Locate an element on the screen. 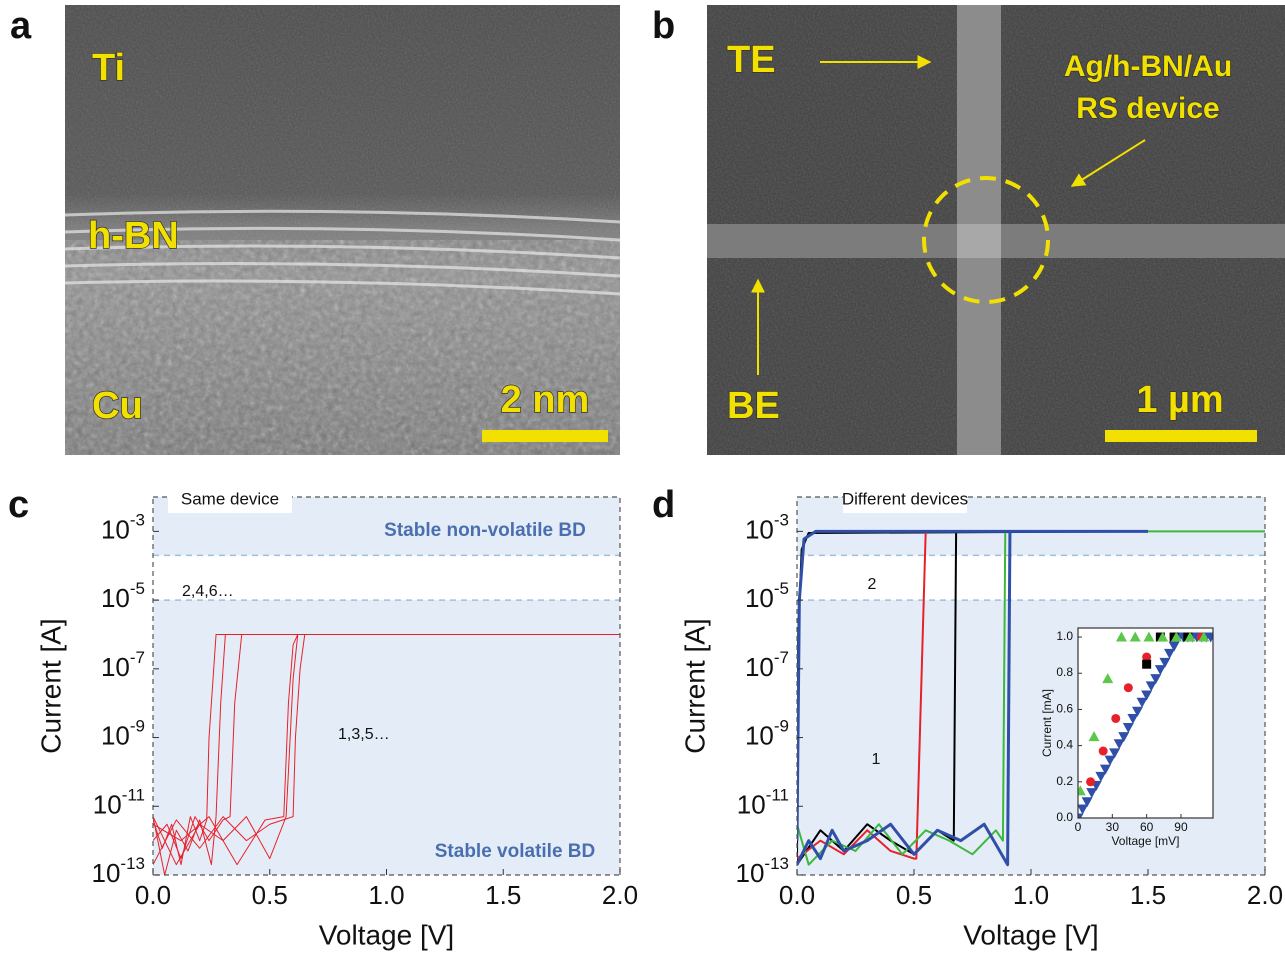 The width and height of the screenshot is (1285, 962). tick-exponent: -13 is located at coordinates (776, 863).